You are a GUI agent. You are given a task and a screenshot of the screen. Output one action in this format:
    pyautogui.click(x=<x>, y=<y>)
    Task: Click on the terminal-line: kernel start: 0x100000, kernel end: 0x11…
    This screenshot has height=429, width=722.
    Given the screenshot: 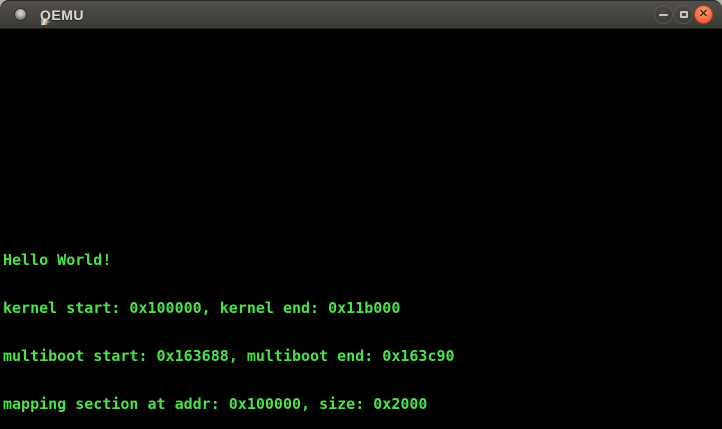 What is the action you would take?
    pyautogui.click(x=202, y=308)
    